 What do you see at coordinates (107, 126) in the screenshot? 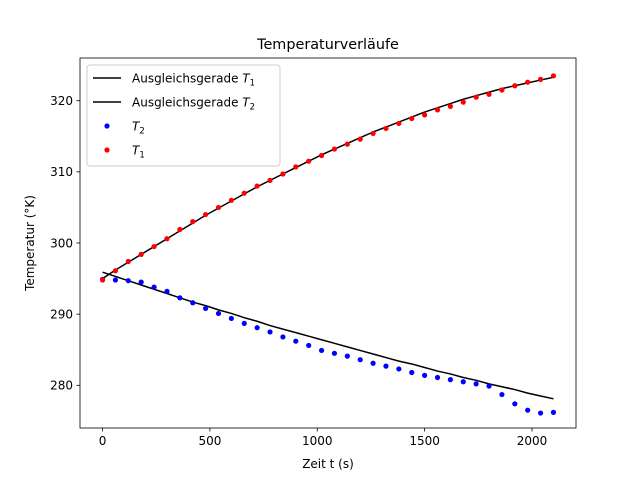
I see `legend-marker-t2` at bounding box center [107, 126].